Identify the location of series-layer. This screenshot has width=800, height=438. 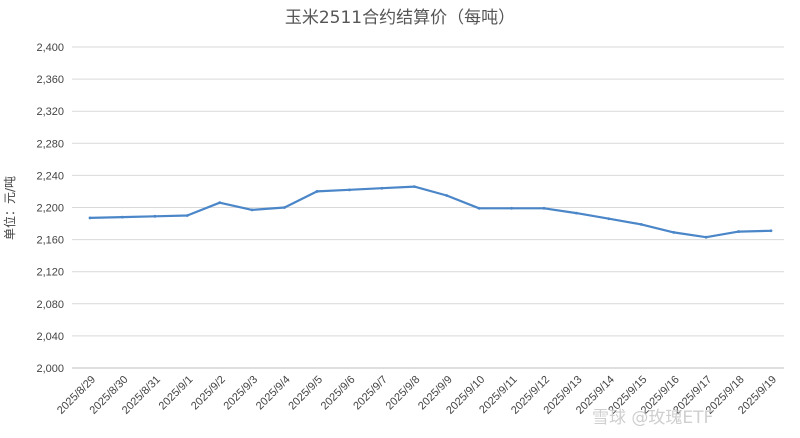
(430, 212).